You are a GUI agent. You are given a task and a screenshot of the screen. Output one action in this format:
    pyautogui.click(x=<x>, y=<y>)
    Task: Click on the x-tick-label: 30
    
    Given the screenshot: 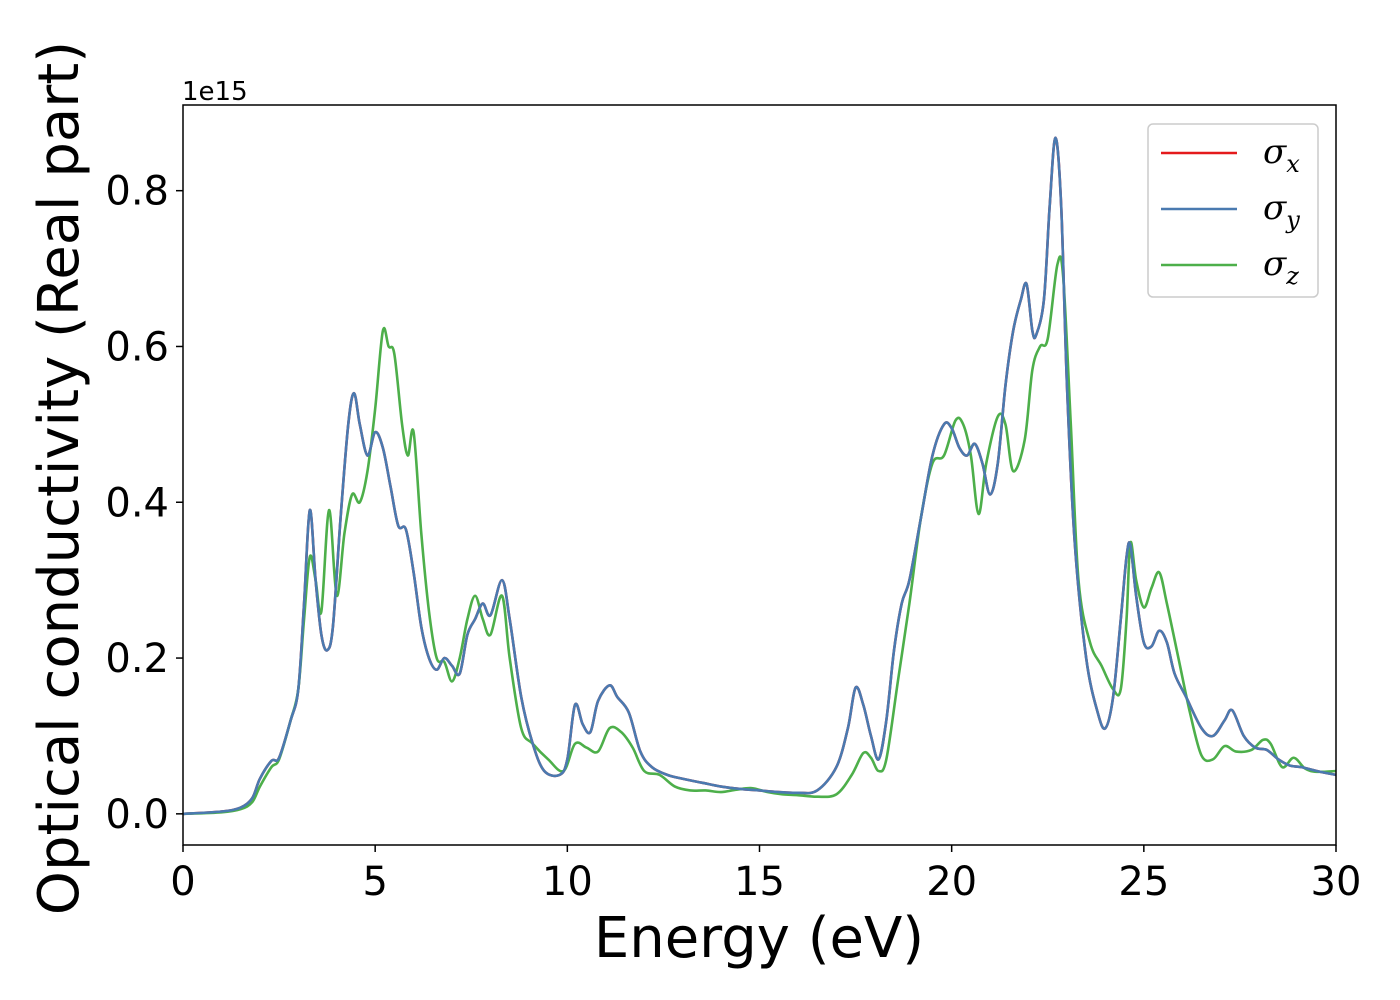 What is the action you would take?
    pyautogui.click(x=1336, y=882)
    